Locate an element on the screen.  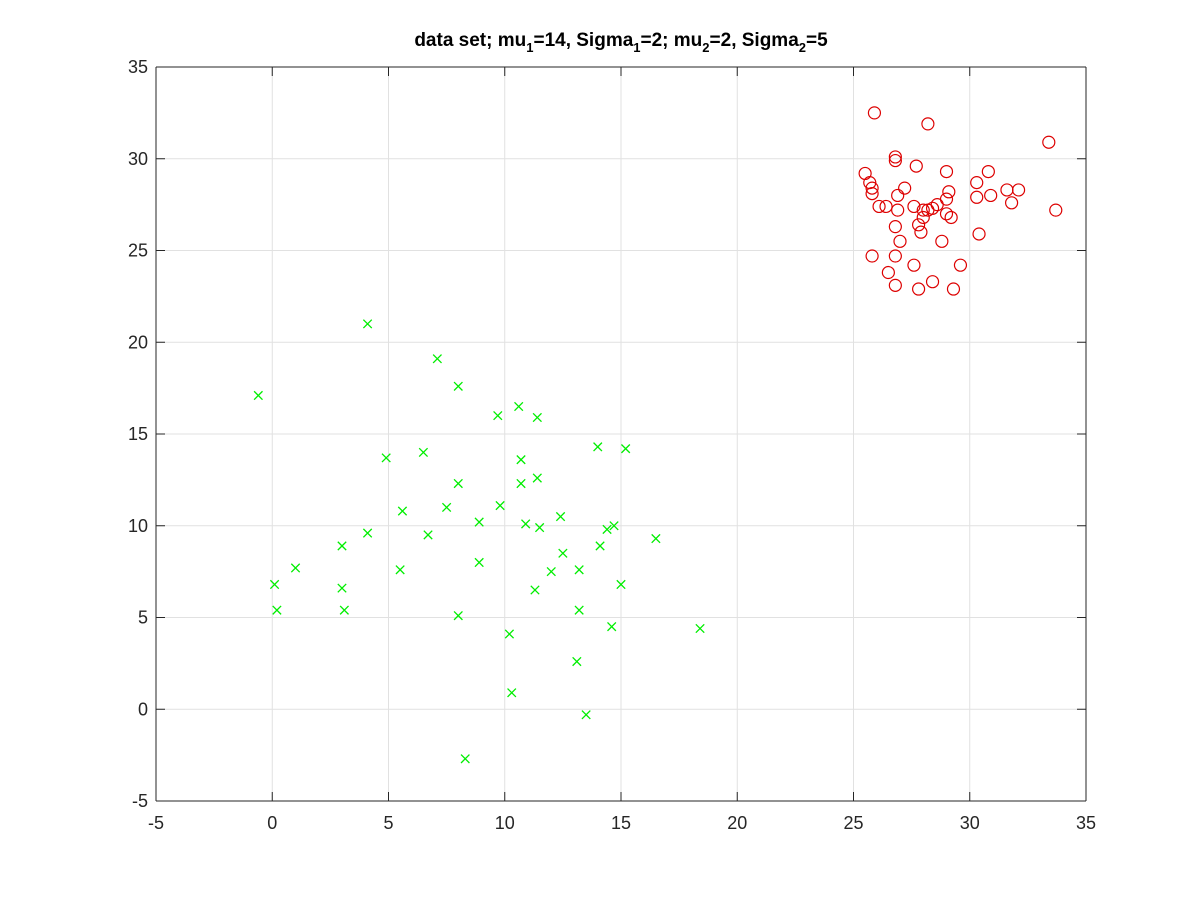
title-part: =14, Sigma is located at coordinates (583, 40).